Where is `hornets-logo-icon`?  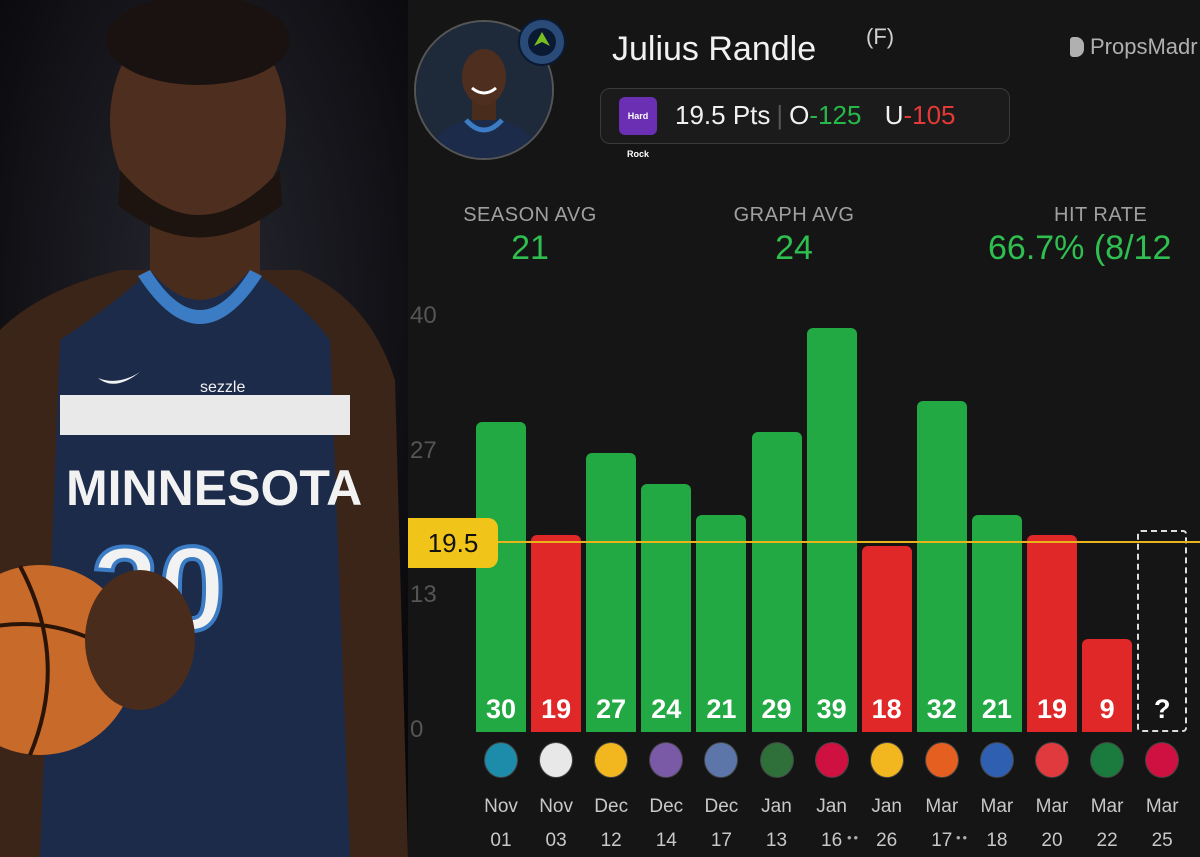 hornets-logo-icon is located at coordinates (501, 760).